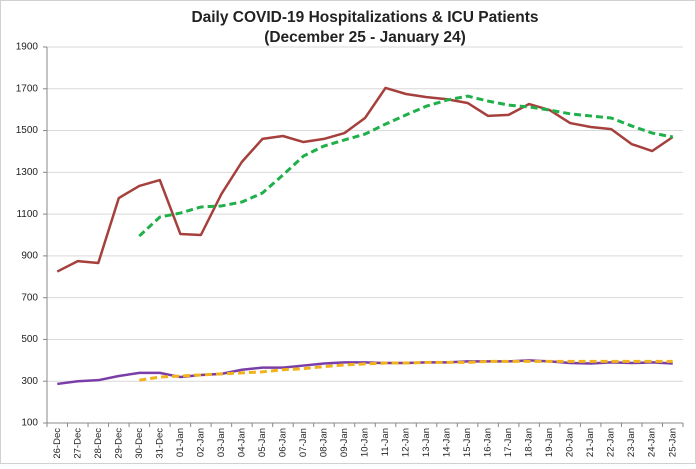 Image resolution: width=696 pixels, height=469 pixels. What do you see at coordinates (652, 442) in the screenshot?
I see `x-tick-label: 24-Jan` at bounding box center [652, 442].